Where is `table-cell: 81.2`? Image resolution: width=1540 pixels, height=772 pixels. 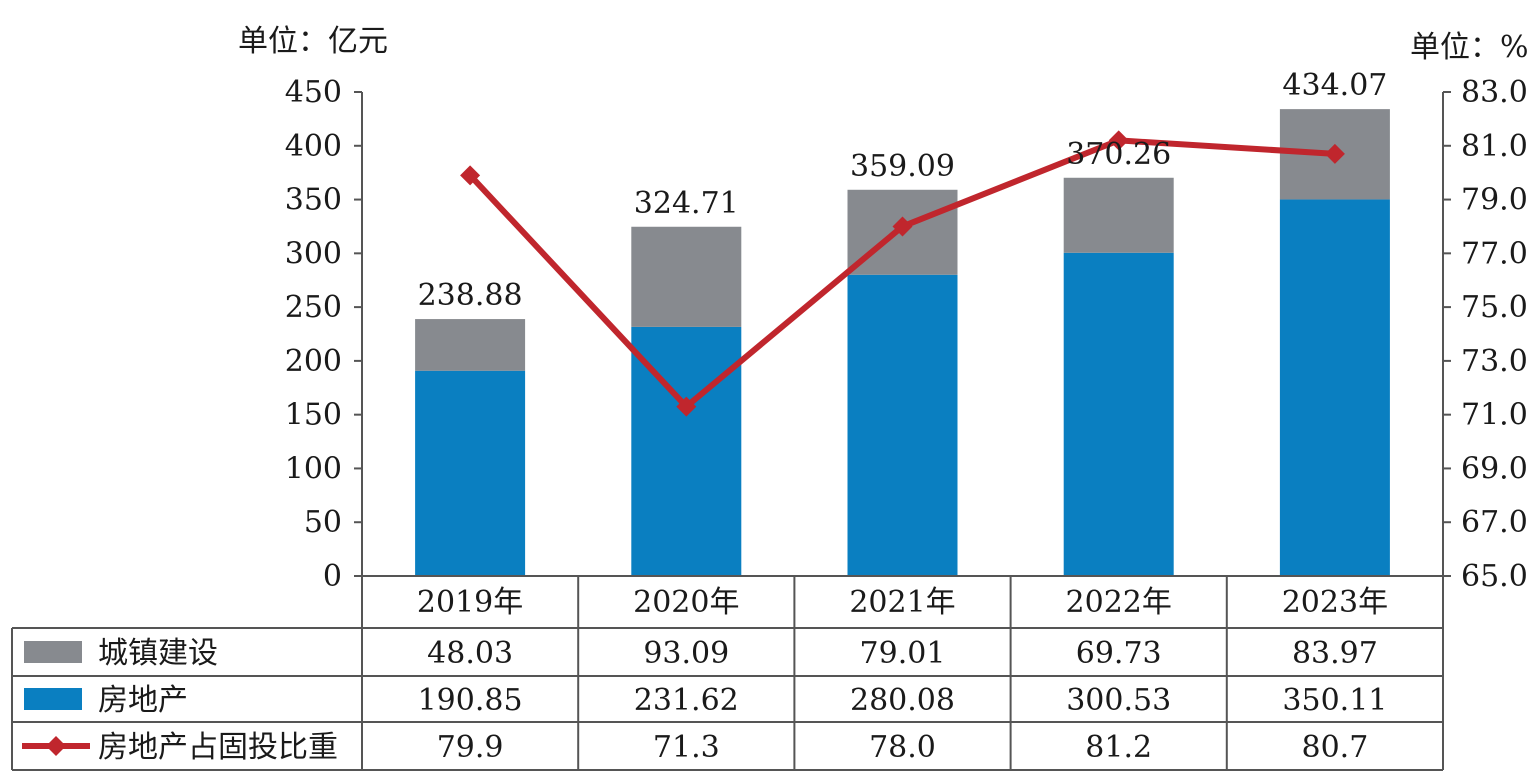
table-cell: 81.2 is located at coordinates (1118, 747).